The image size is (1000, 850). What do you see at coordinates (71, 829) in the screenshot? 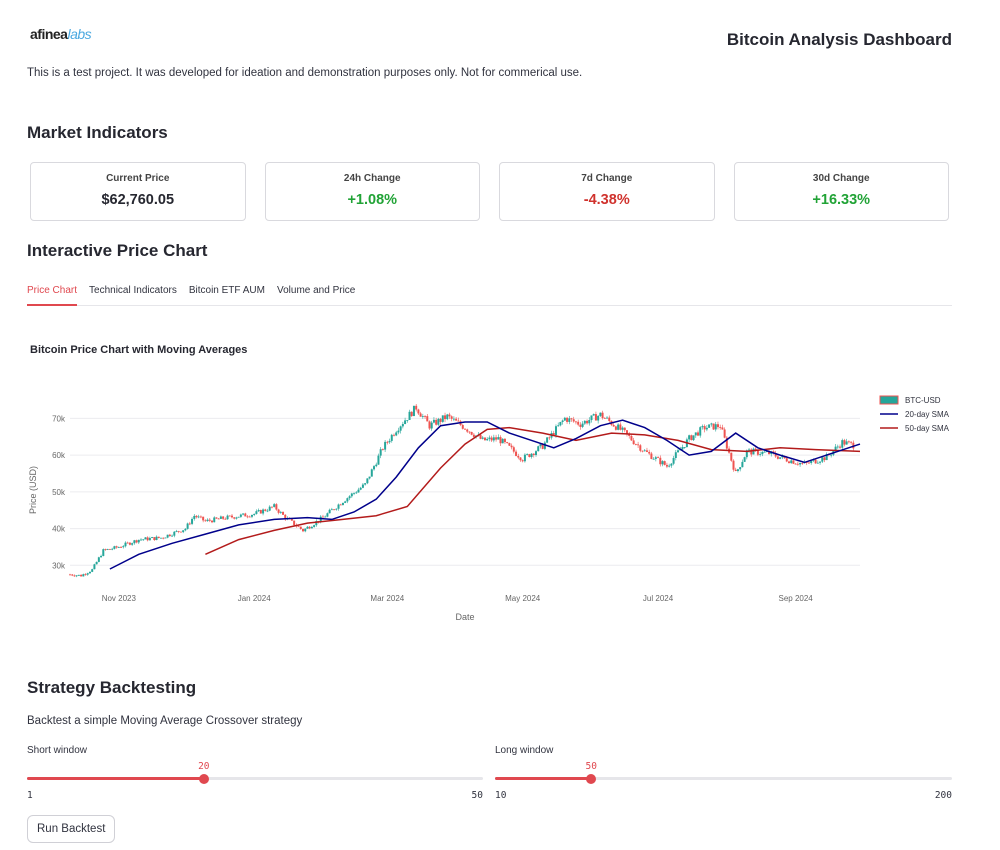
I see `run-backtest-button: Run Backtest` at bounding box center [71, 829].